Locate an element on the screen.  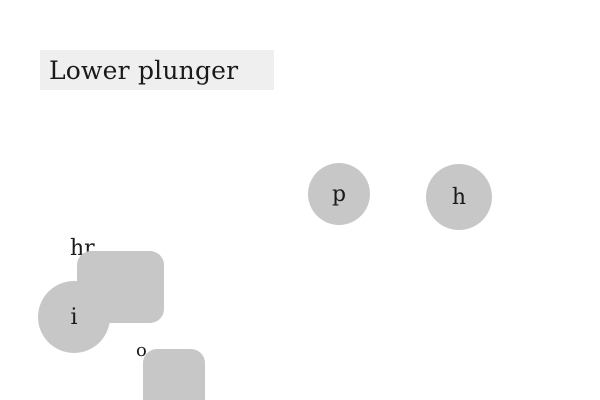
rounded-control-lower is located at coordinates (174, 374).